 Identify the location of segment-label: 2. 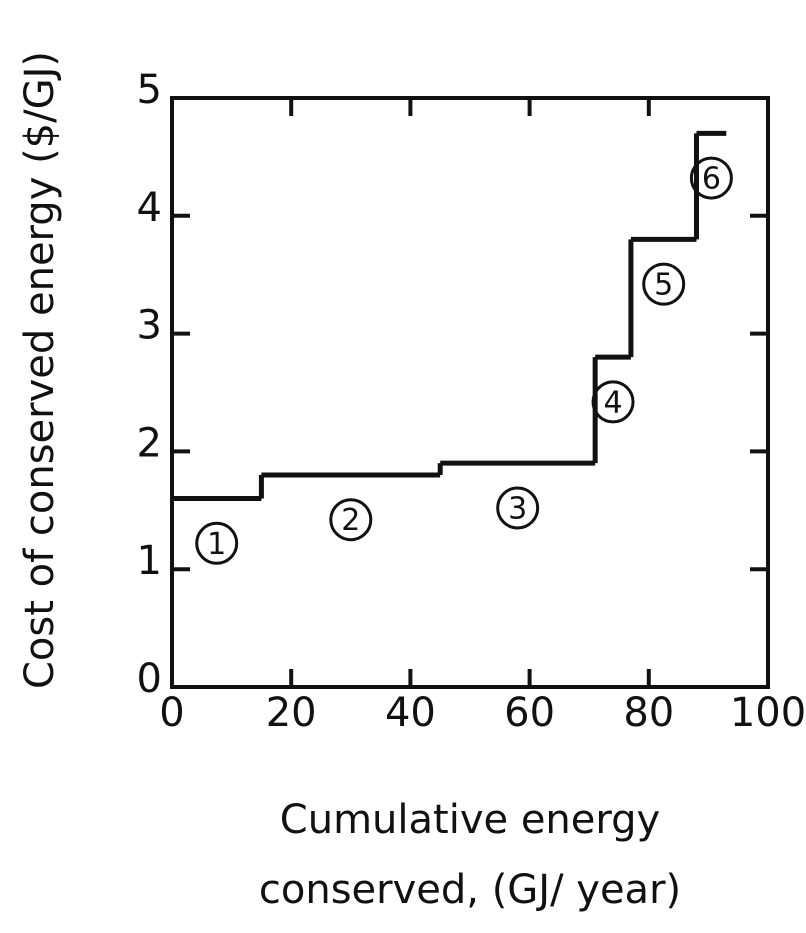
(350, 520).